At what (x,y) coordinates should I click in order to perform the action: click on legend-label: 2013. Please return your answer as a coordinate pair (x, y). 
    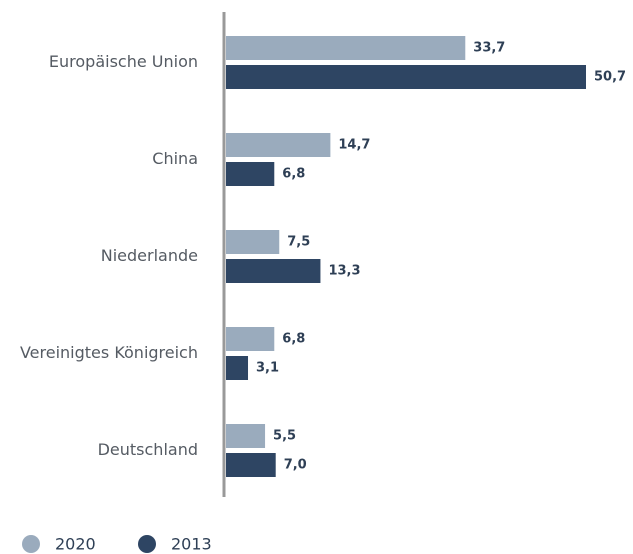
    Looking at the image, I should click on (191, 544).